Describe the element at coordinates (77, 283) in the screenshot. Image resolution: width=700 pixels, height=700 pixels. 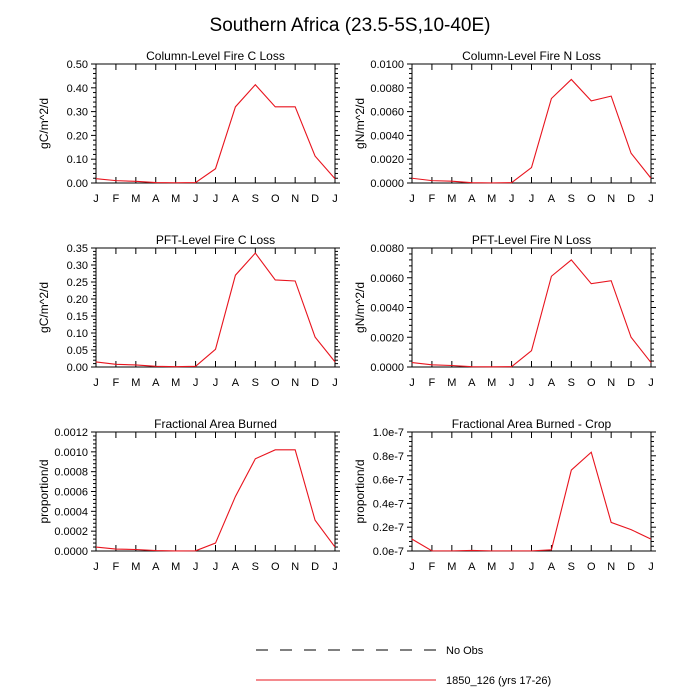
I see `y-tick-label: 0.25` at that location.